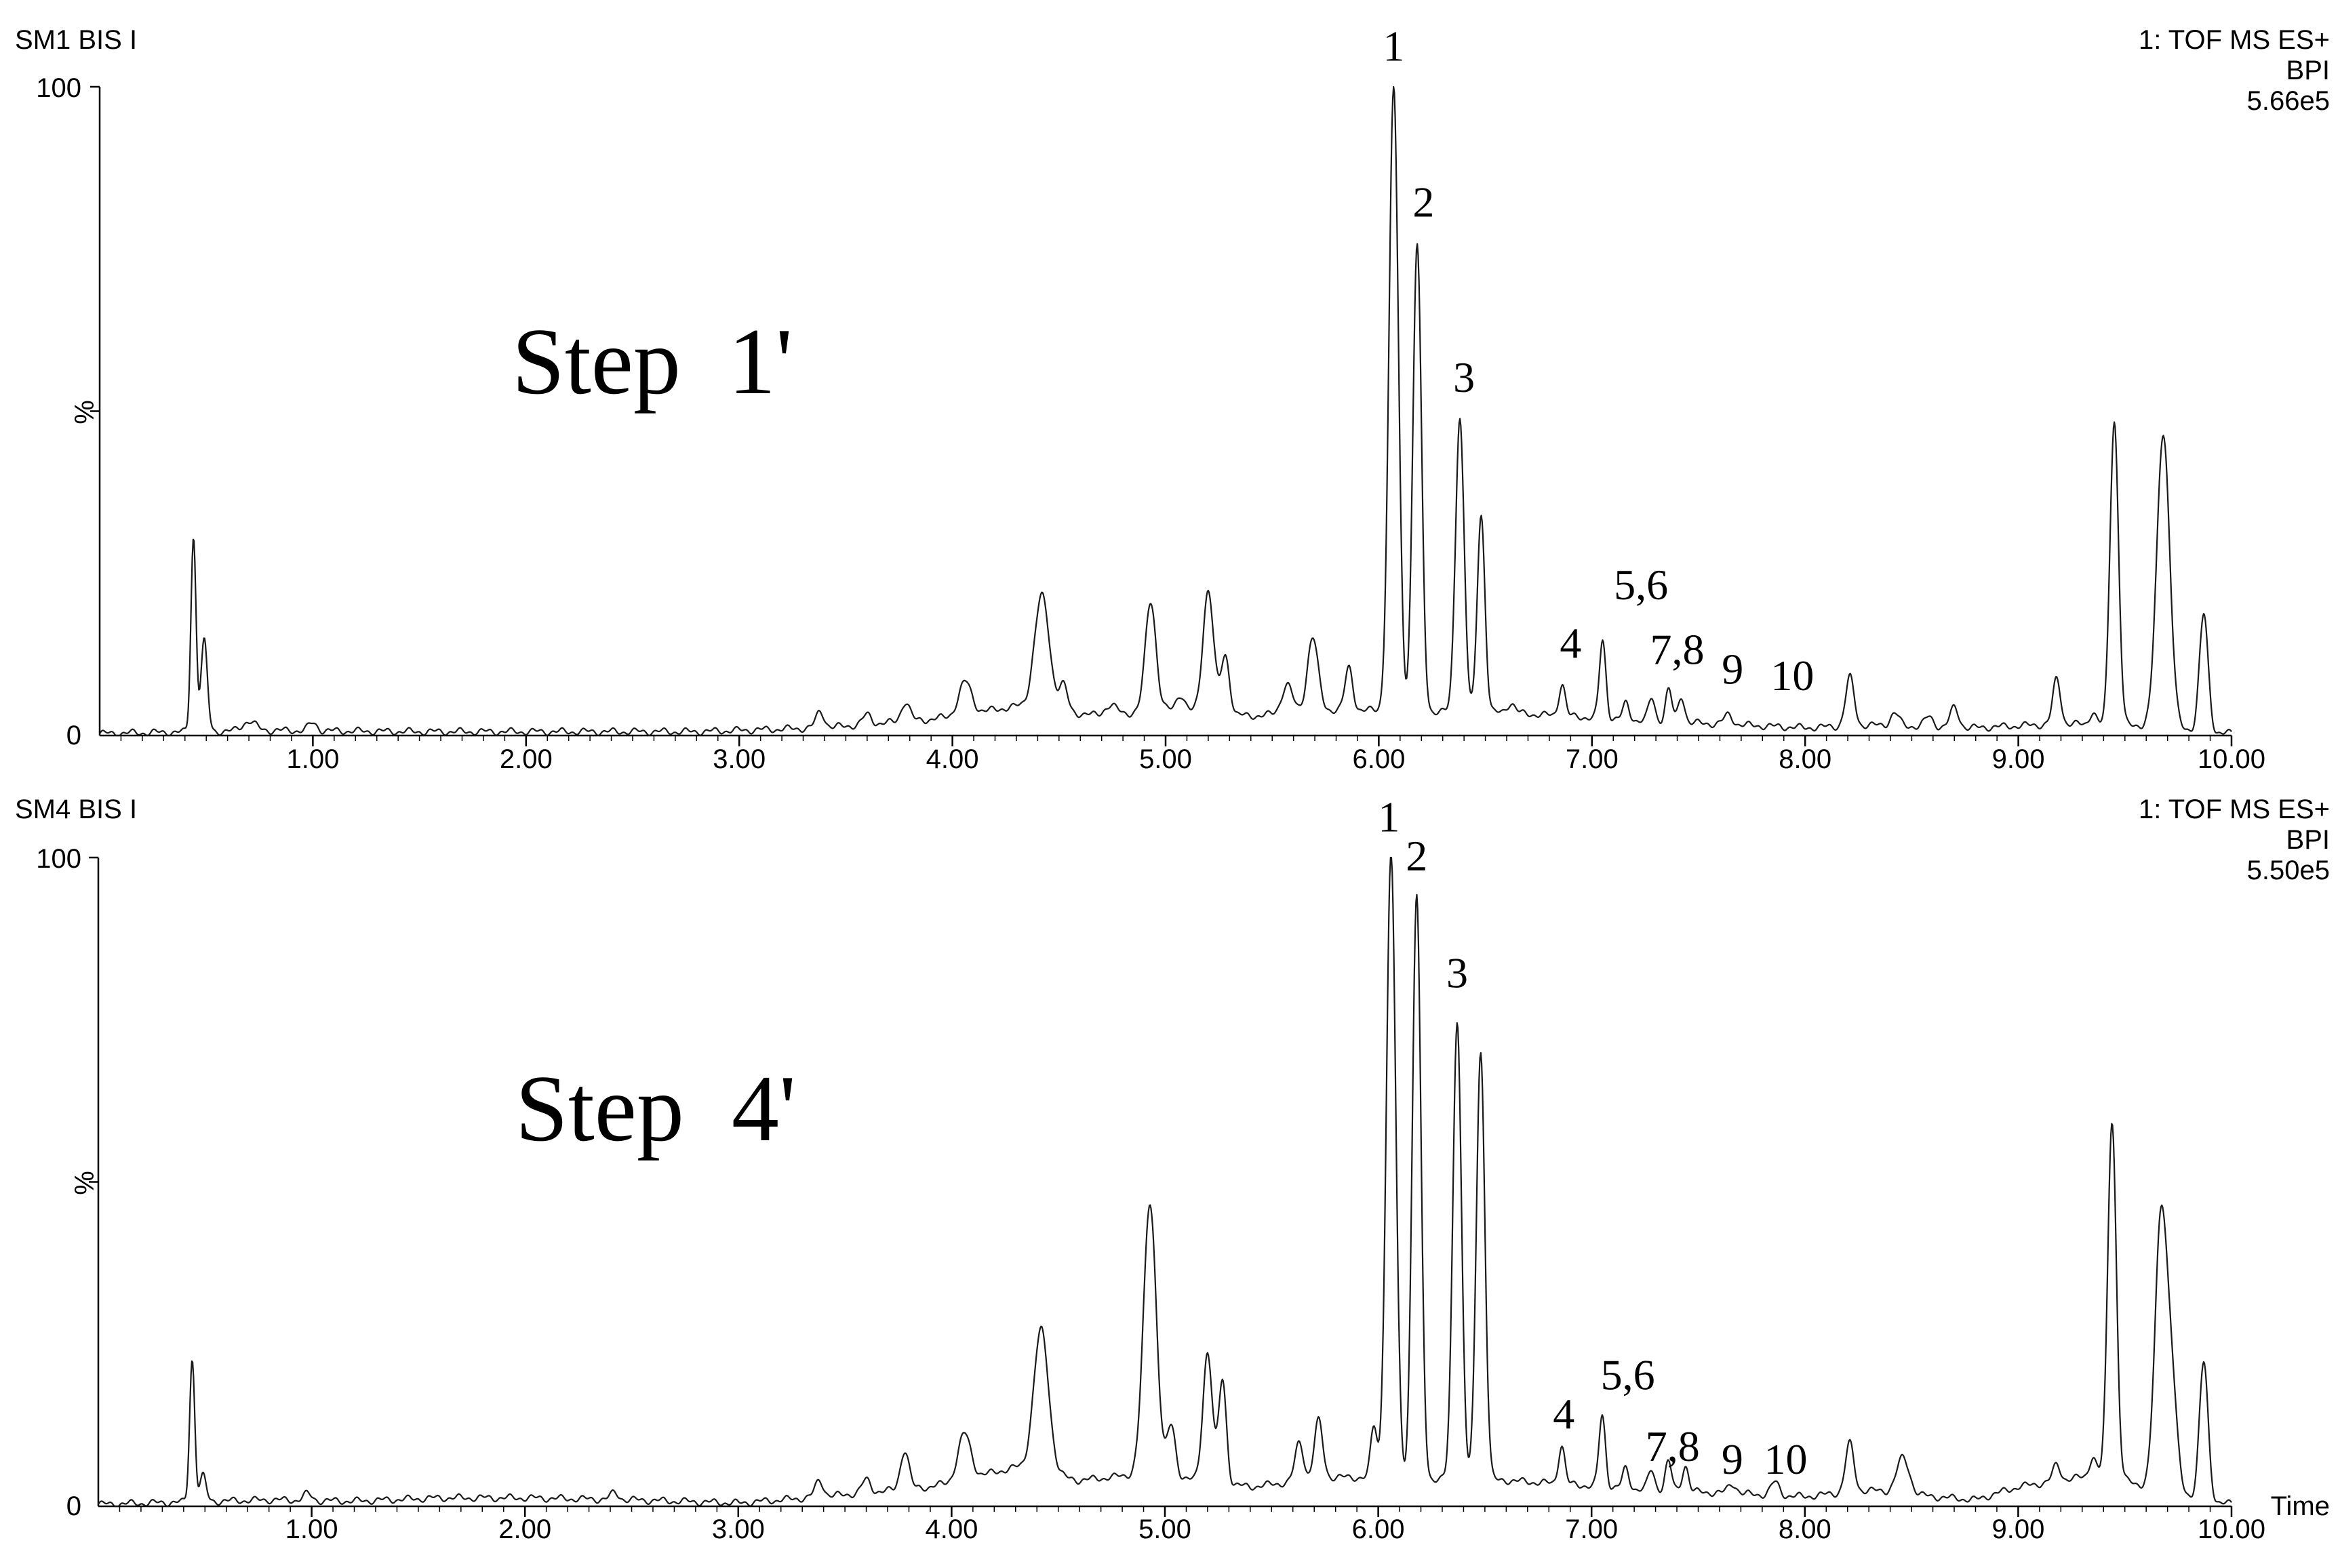  Describe the element at coordinates (76, 40) in the screenshot. I see `trace-name: SM1 BIS I` at that location.